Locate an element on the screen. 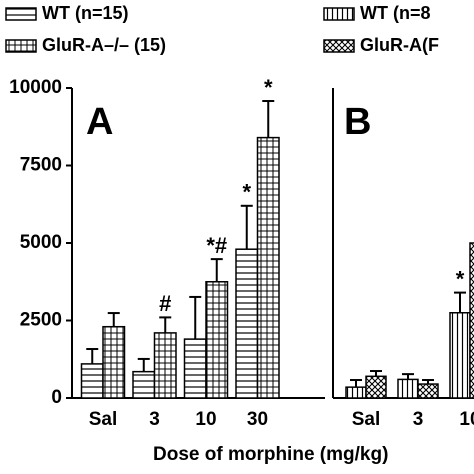  legend-label: GluR-A(F is located at coordinates (399, 45).